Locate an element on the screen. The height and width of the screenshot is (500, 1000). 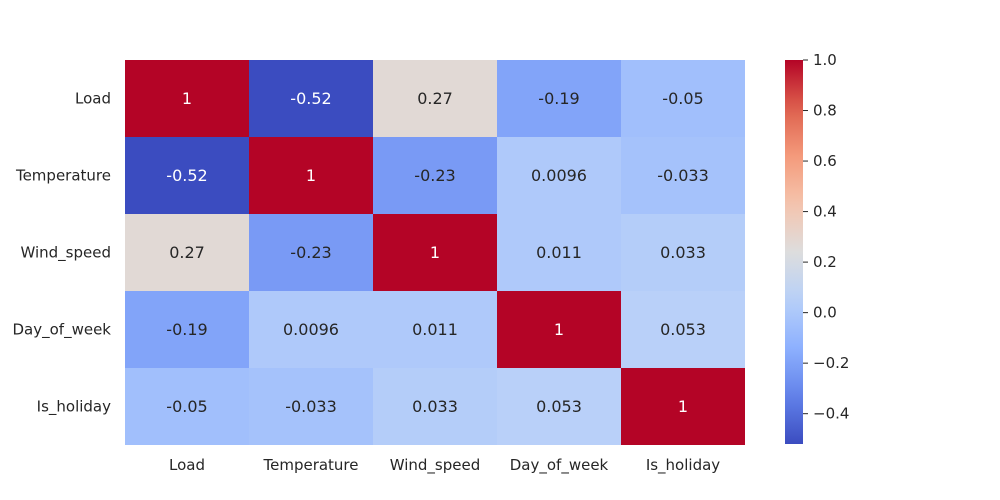
heatmap-cell-Temperature-Day_of_week is located at coordinates (559, 175).